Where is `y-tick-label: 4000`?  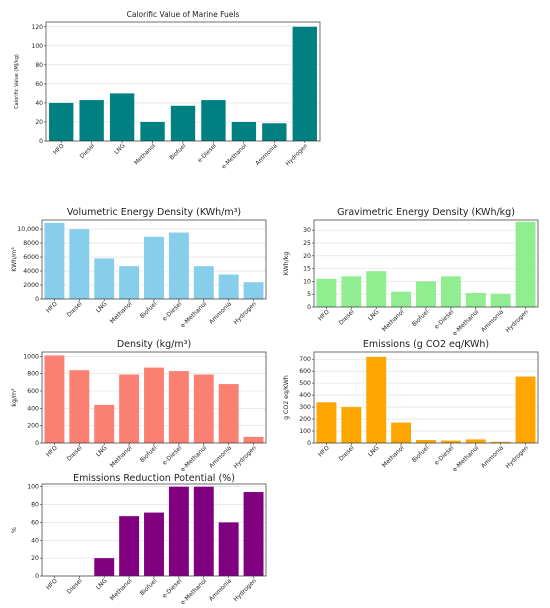 y-tick-label: 4000 is located at coordinates (31, 271).